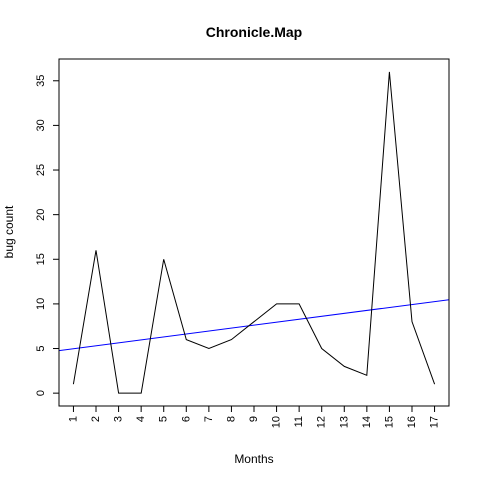  What do you see at coordinates (254, 32) in the screenshot?
I see `chart-title: Chronicle.Map` at bounding box center [254, 32].